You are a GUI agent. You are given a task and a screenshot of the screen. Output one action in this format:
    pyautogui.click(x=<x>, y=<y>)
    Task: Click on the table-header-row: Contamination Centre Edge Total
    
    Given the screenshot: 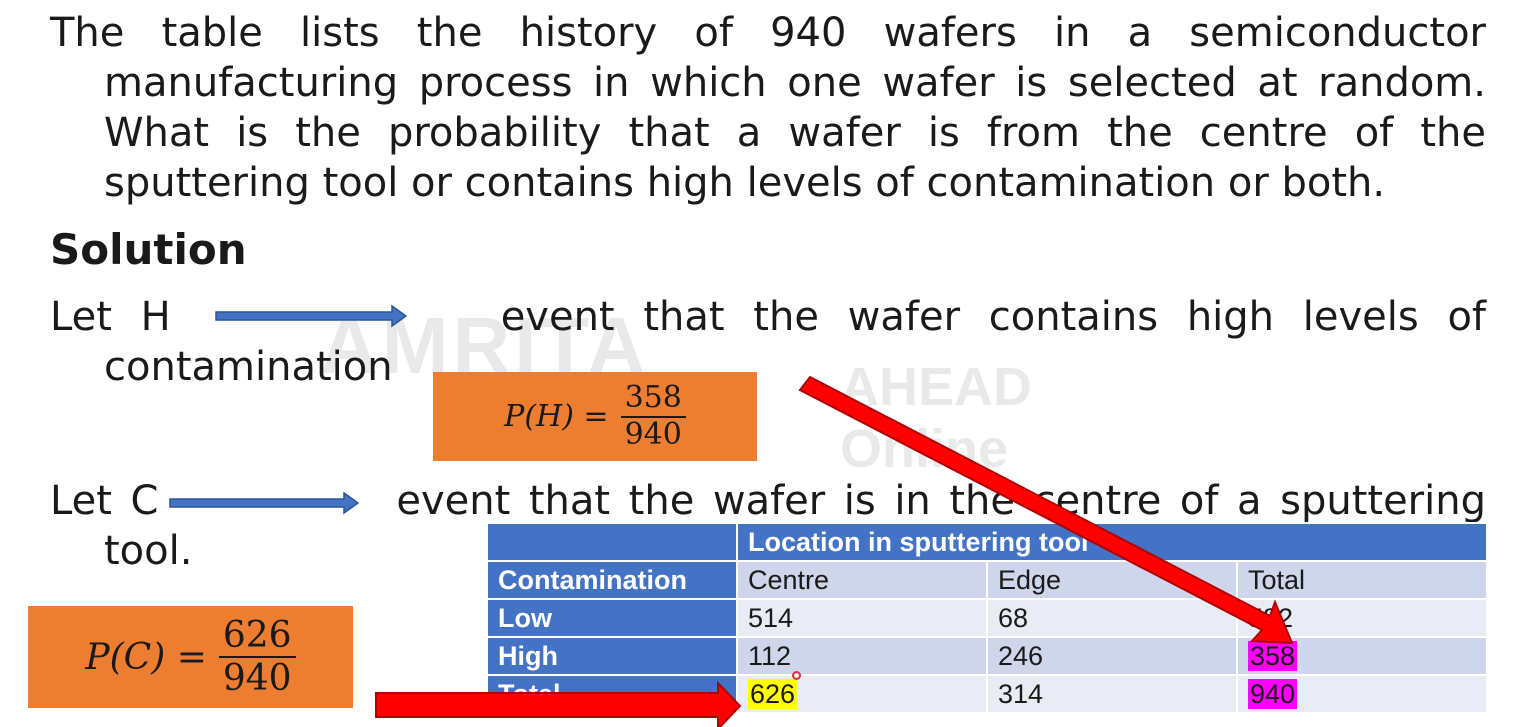 What is the action you would take?
    pyautogui.click(x=987, y=580)
    